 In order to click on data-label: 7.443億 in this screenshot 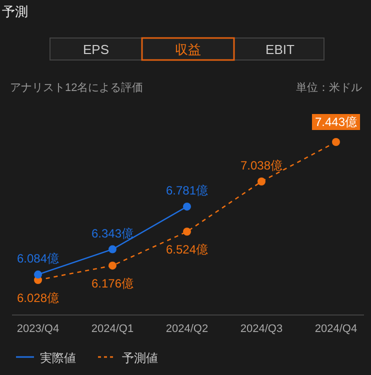, I will do `click(336, 122)`.